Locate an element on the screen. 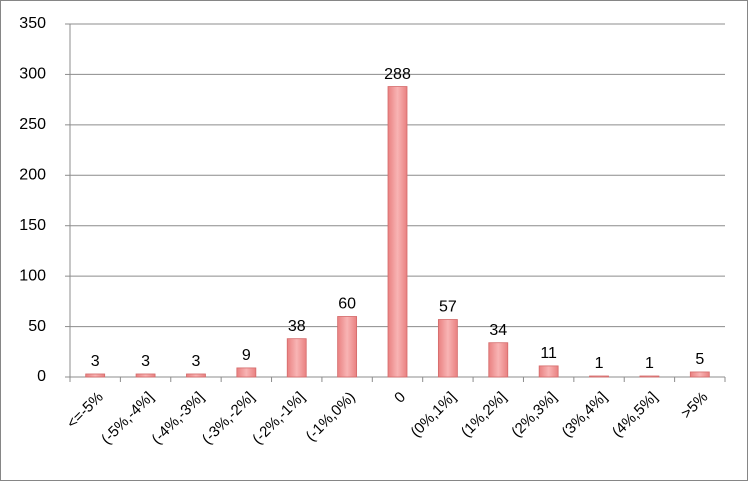  y-tick-label: 100 is located at coordinates (32, 275).